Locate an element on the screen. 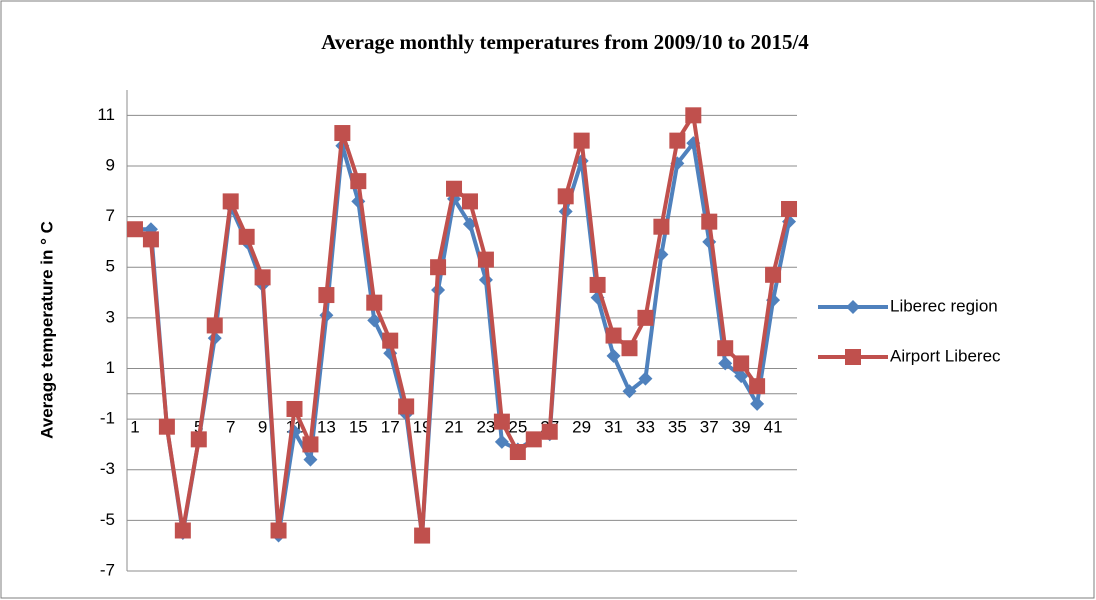  y-axis-label: Average temperature in ° C is located at coordinates (46, 330).